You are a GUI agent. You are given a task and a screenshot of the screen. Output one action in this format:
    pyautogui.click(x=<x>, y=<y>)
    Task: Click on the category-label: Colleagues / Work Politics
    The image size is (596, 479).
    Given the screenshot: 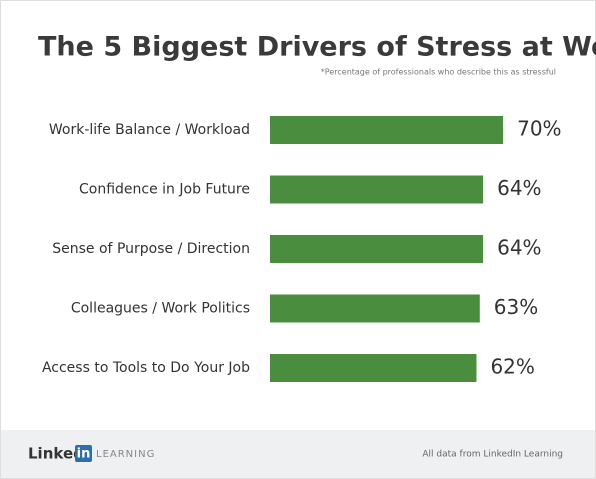 What is the action you would take?
    pyautogui.click(x=160, y=309)
    